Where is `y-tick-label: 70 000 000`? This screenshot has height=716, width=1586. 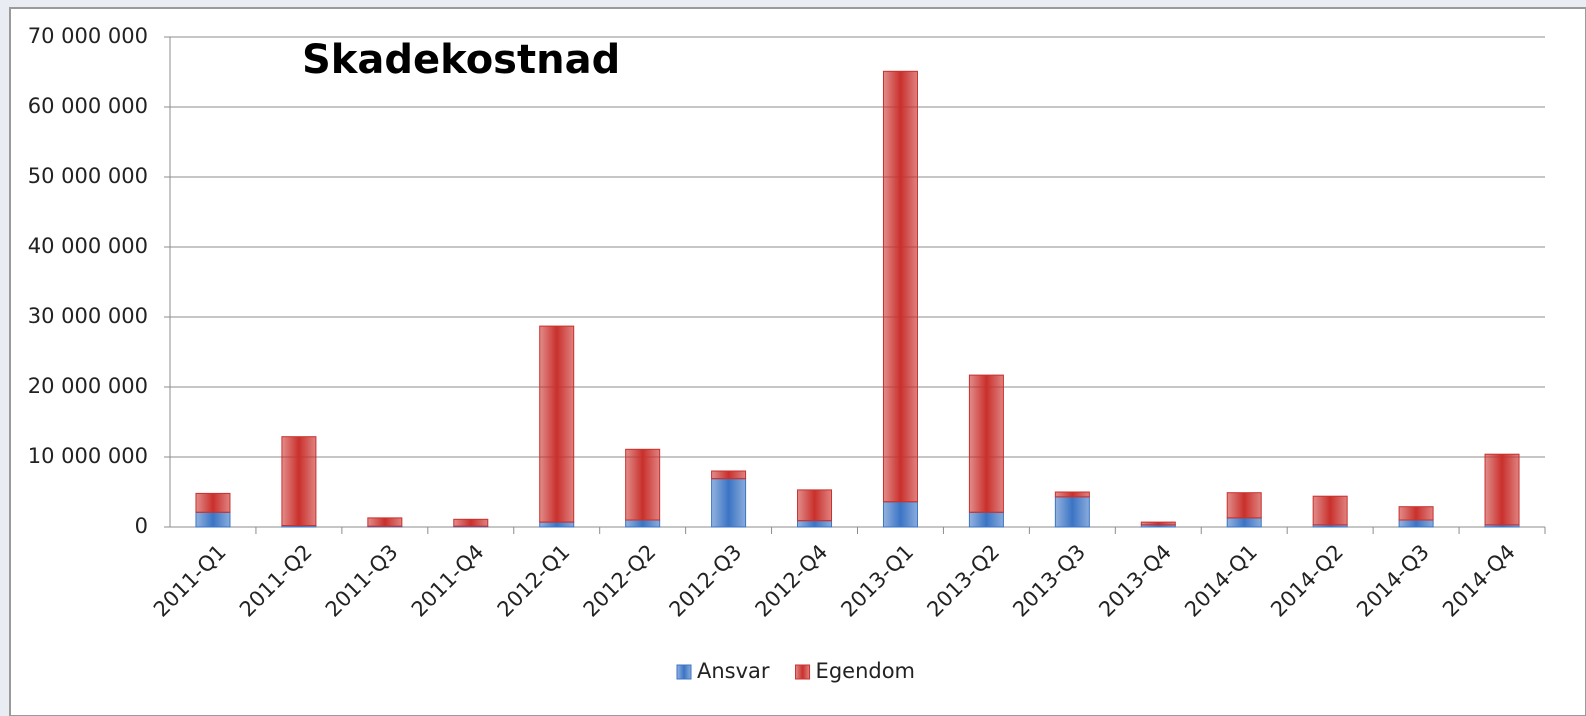 y-tick-label: 70 000 000 is located at coordinates (88, 36).